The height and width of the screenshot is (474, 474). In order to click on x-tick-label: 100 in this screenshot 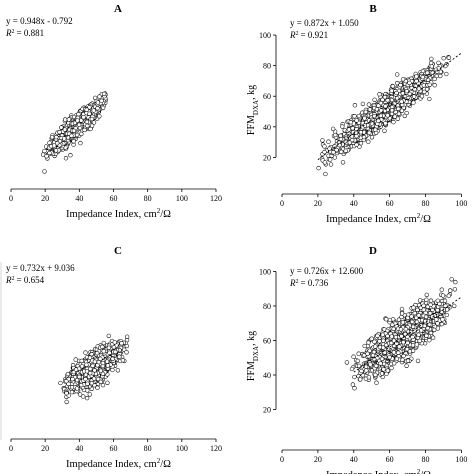, I will do `click(182, 448)`.